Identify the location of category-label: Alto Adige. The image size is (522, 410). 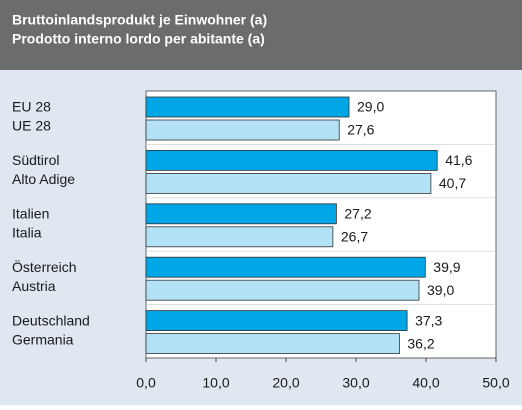
(43, 179).